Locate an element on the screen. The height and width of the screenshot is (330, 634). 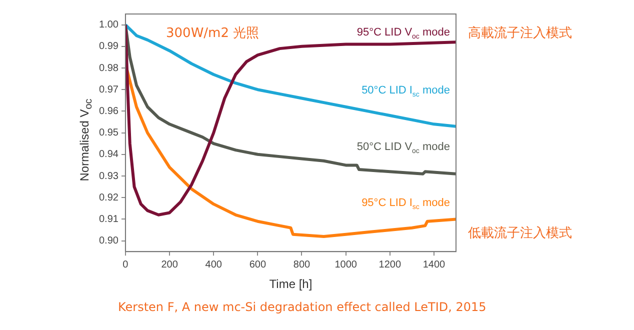
y-tick-label: 0.93 is located at coordinates (108, 176).